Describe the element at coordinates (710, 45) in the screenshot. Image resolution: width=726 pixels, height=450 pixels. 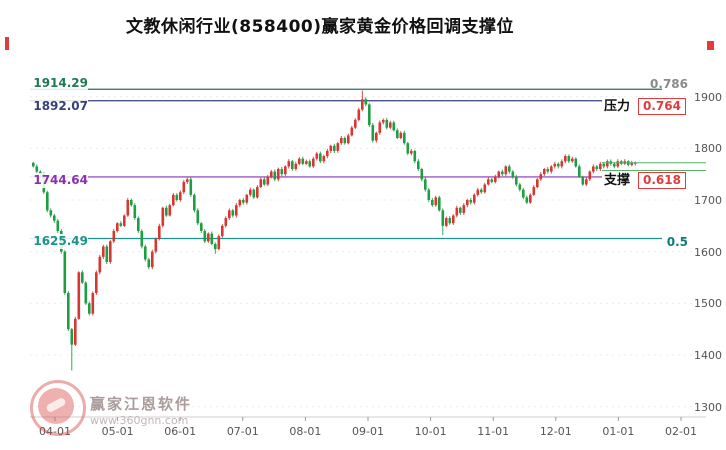
I see `right-edge-marker` at that location.